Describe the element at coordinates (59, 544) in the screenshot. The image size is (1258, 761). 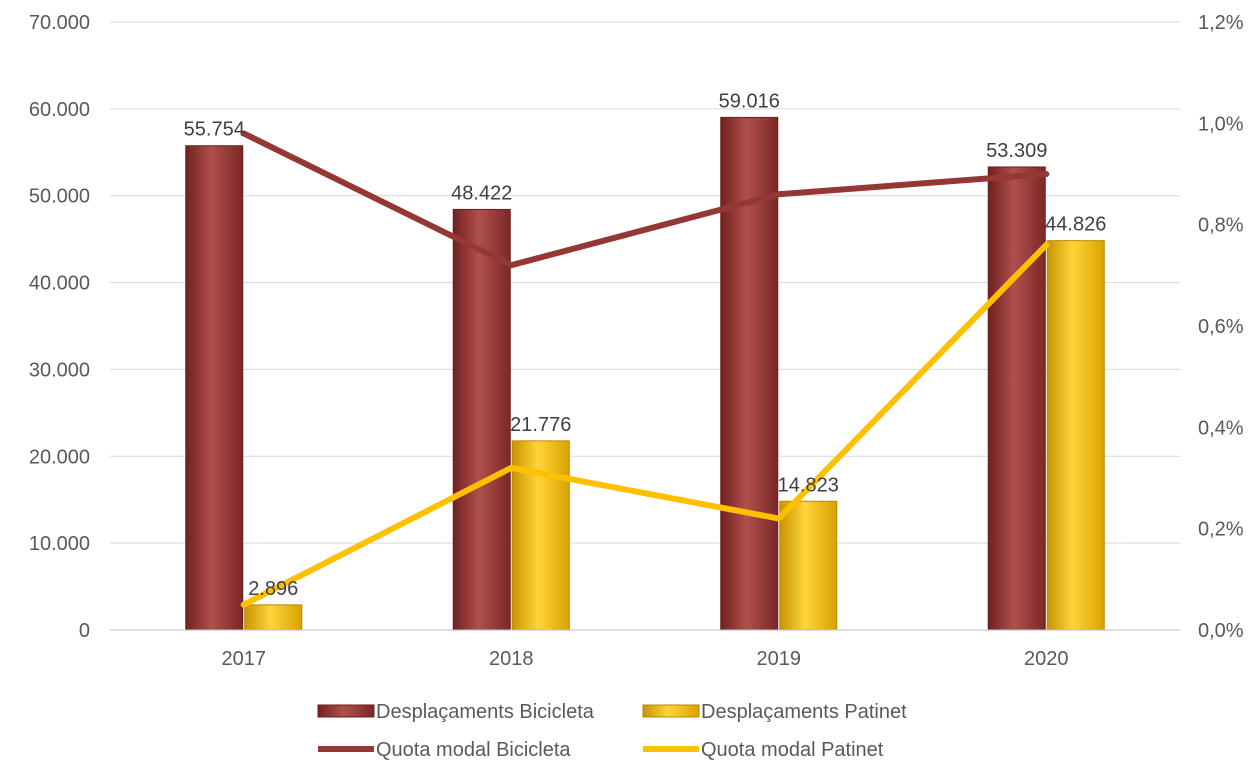
I see `y-left-tick-label: 10.000` at that location.